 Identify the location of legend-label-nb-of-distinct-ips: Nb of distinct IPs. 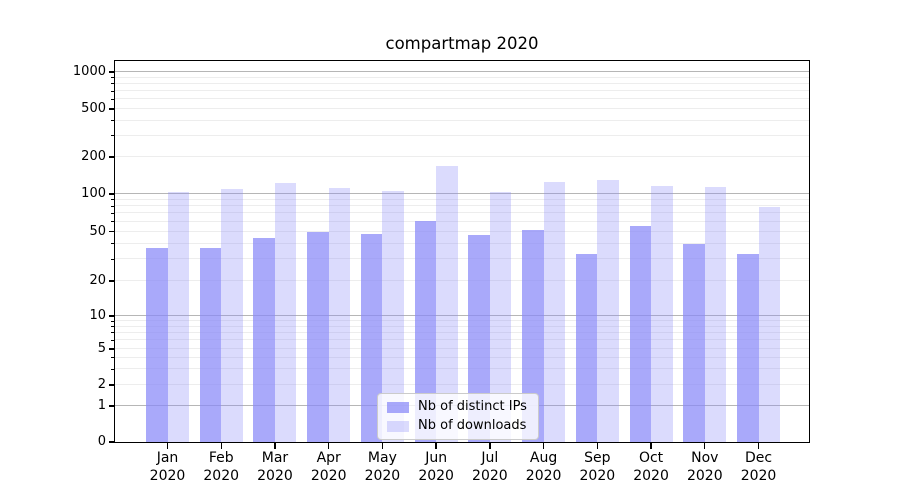
(472, 406).